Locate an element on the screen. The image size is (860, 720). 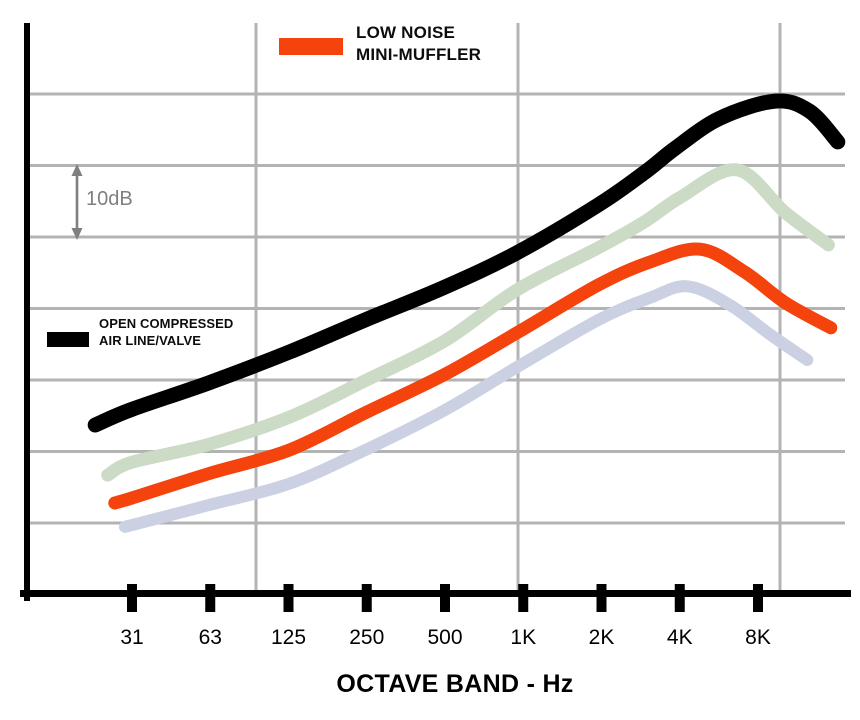
x-tick-label: 2K is located at coordinates (602, 637).